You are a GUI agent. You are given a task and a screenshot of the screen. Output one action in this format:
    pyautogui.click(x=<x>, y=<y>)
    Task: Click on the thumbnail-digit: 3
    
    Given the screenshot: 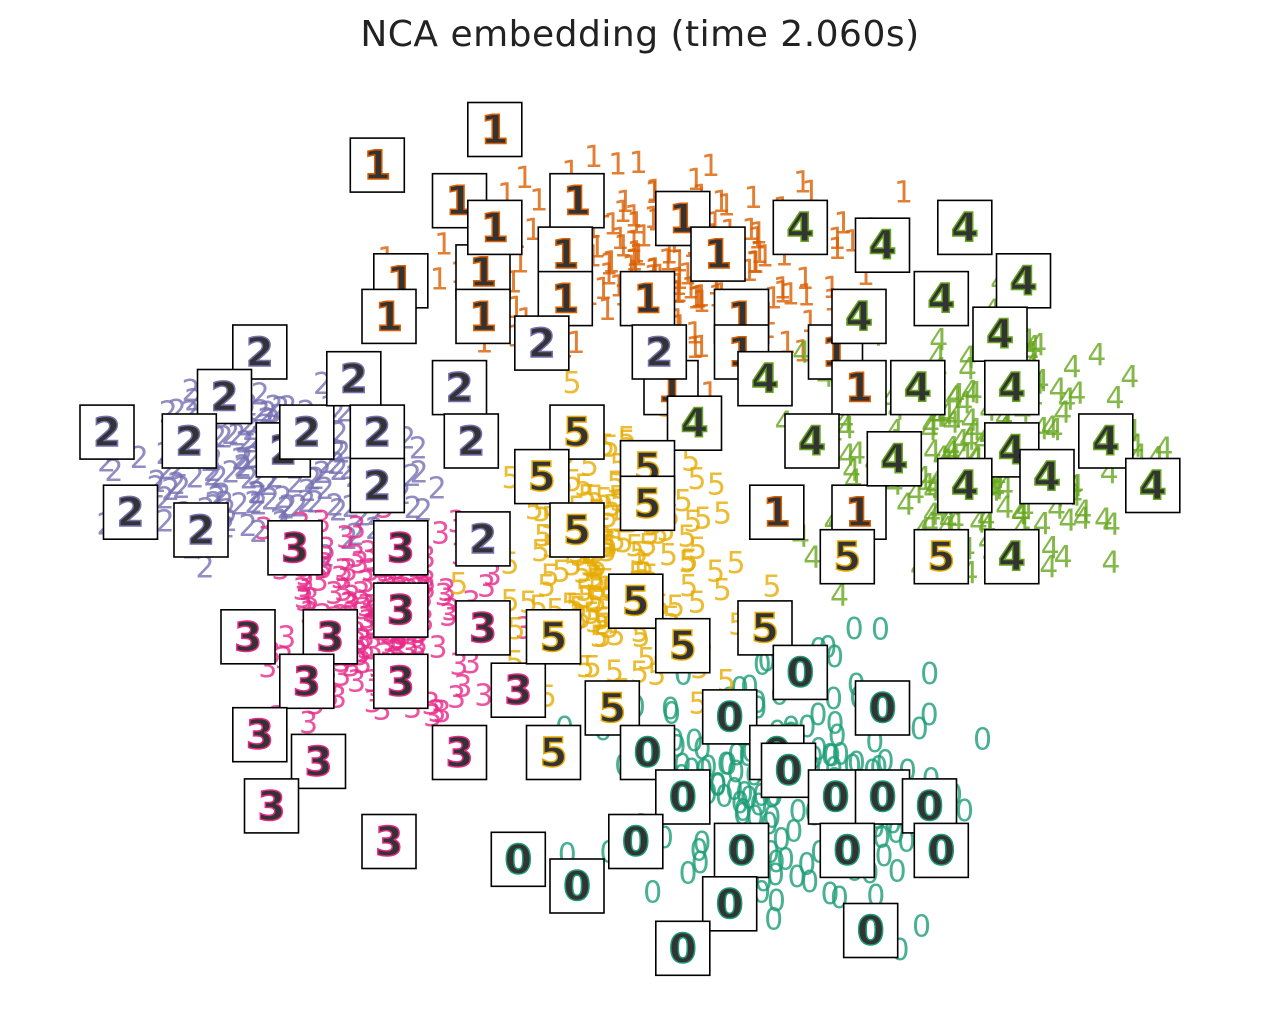 What is the action you would take?
    pyautogui.click(x=295, y=549)
    